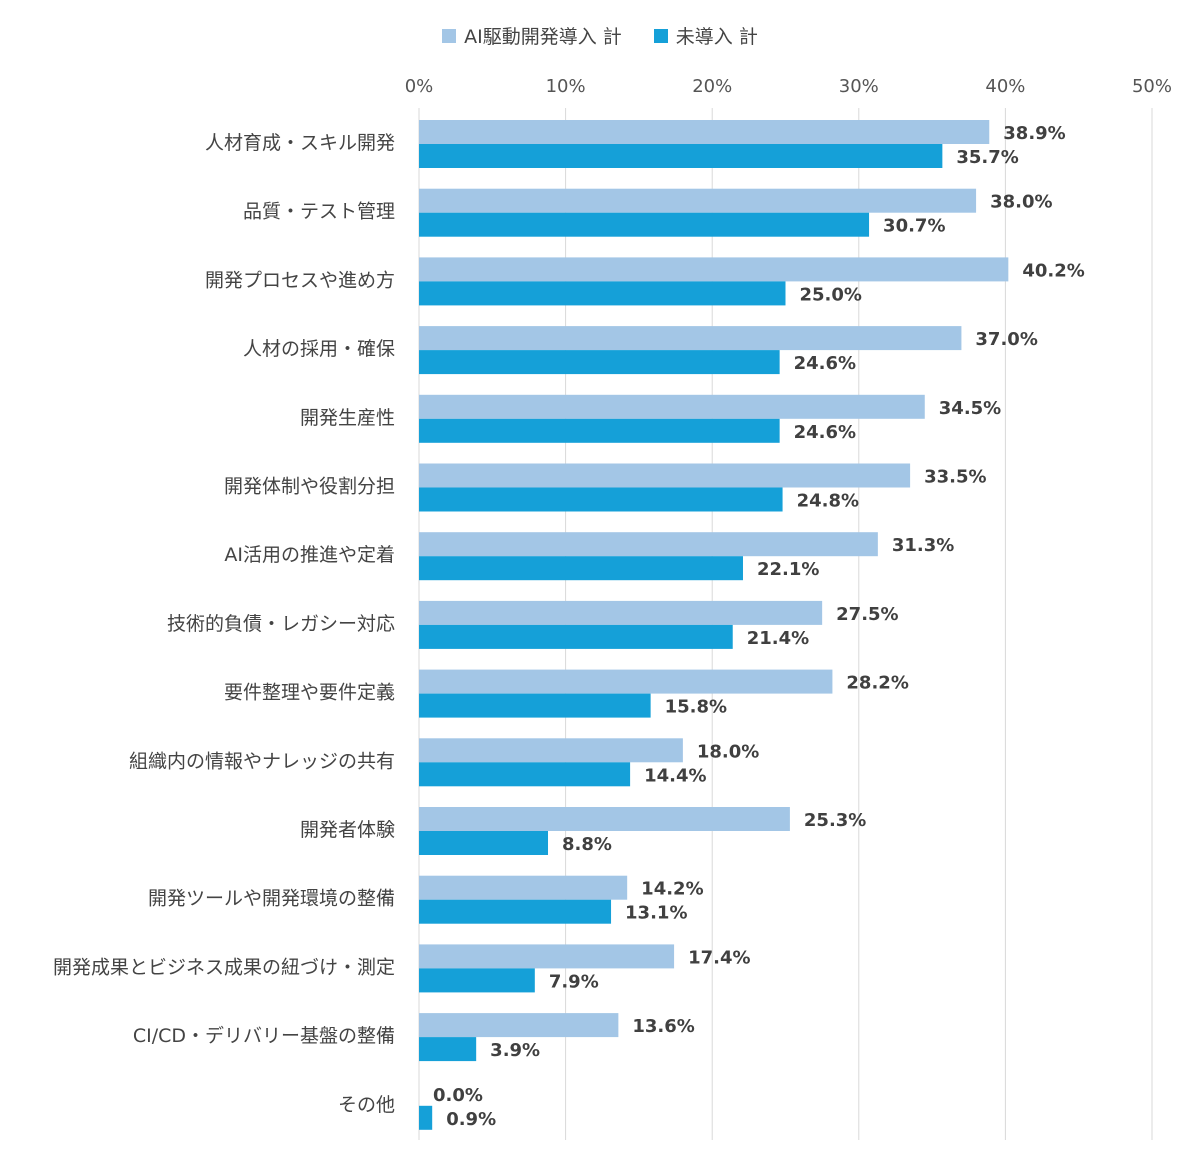 Image resolution: width=1200 pixels, height=1166 pixels. I want to click on legend-item-not-adopted: 未導入 計, so click(705, 35).